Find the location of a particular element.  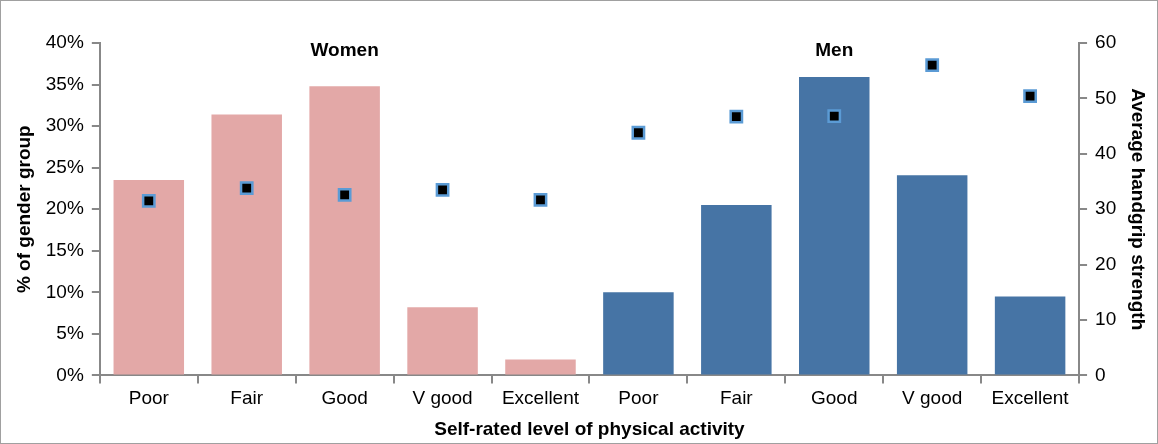

y2-tick-label: 20 is located at coordinates (1106, 263).